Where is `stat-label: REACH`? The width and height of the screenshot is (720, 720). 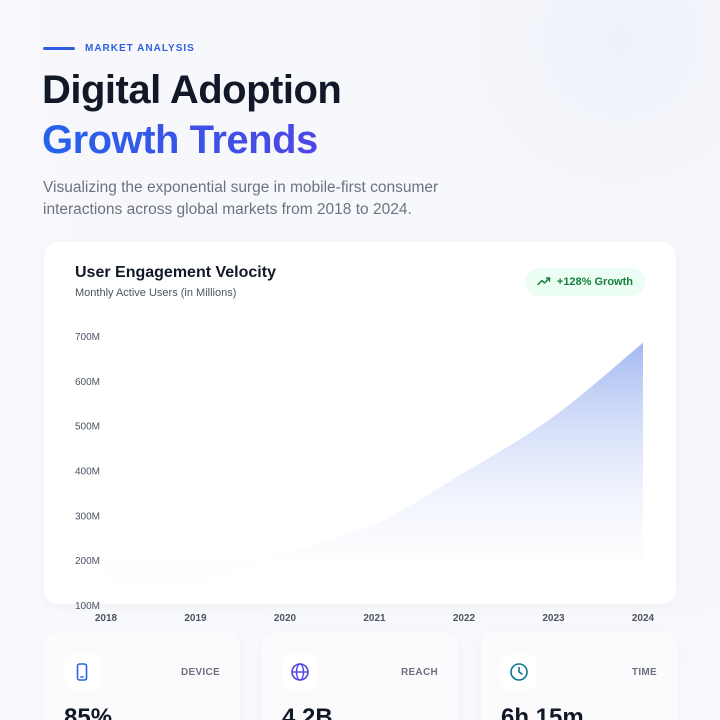
stat-label: REACH is located at coordinates (419, 672).